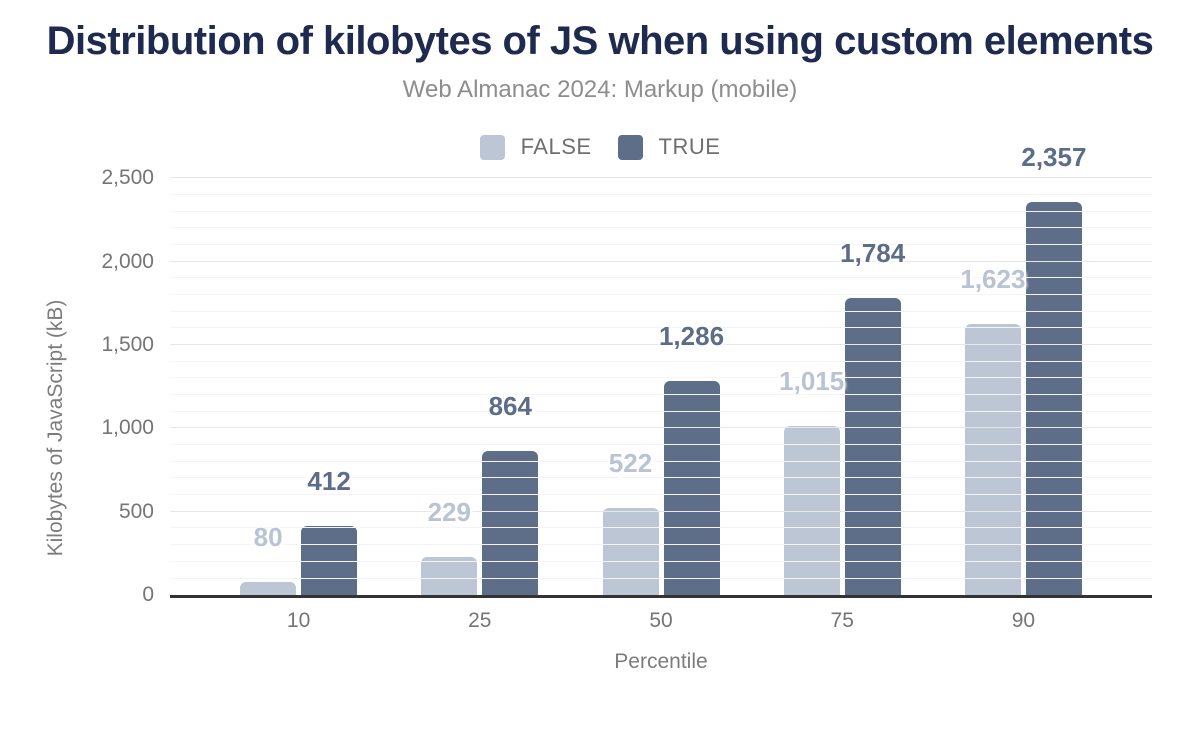  Describe the element at coordinates (55, 428) in the screenshot. I see `y-axis-title: Kilobytes of JavaScript (kB)` at that location.